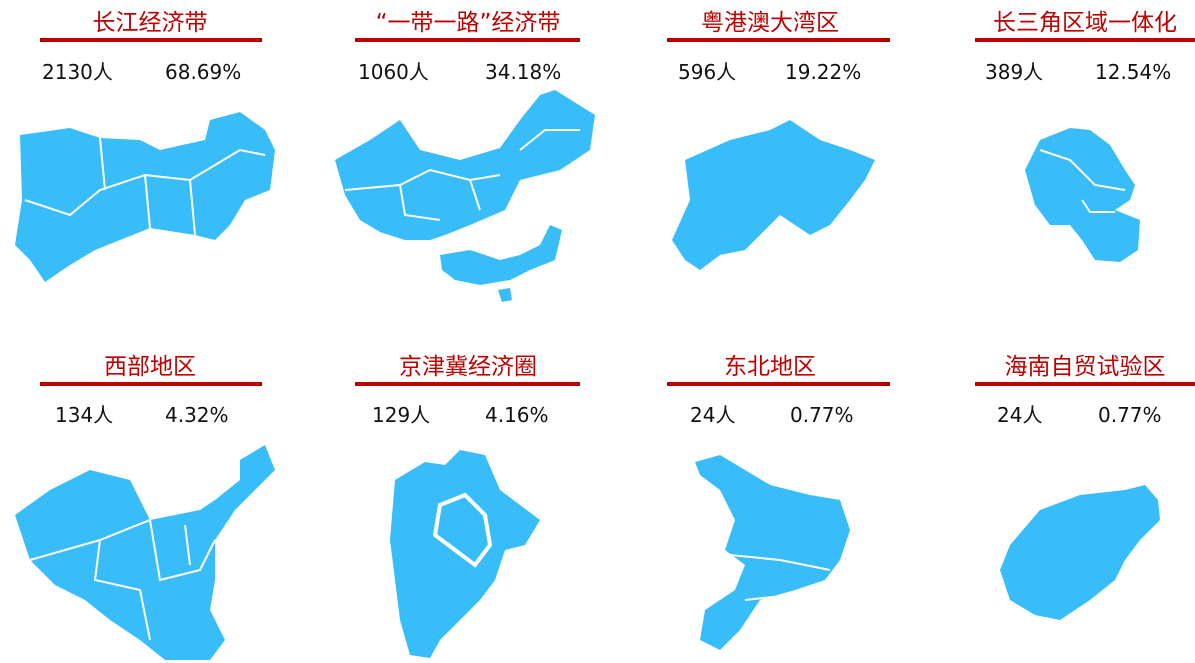 This screenshot has width=1195, height=663. What do you see at coordinates (823, 72) in the screenshot?
I see `panel-percent: 19.22%` at bounding box center [823, 72].